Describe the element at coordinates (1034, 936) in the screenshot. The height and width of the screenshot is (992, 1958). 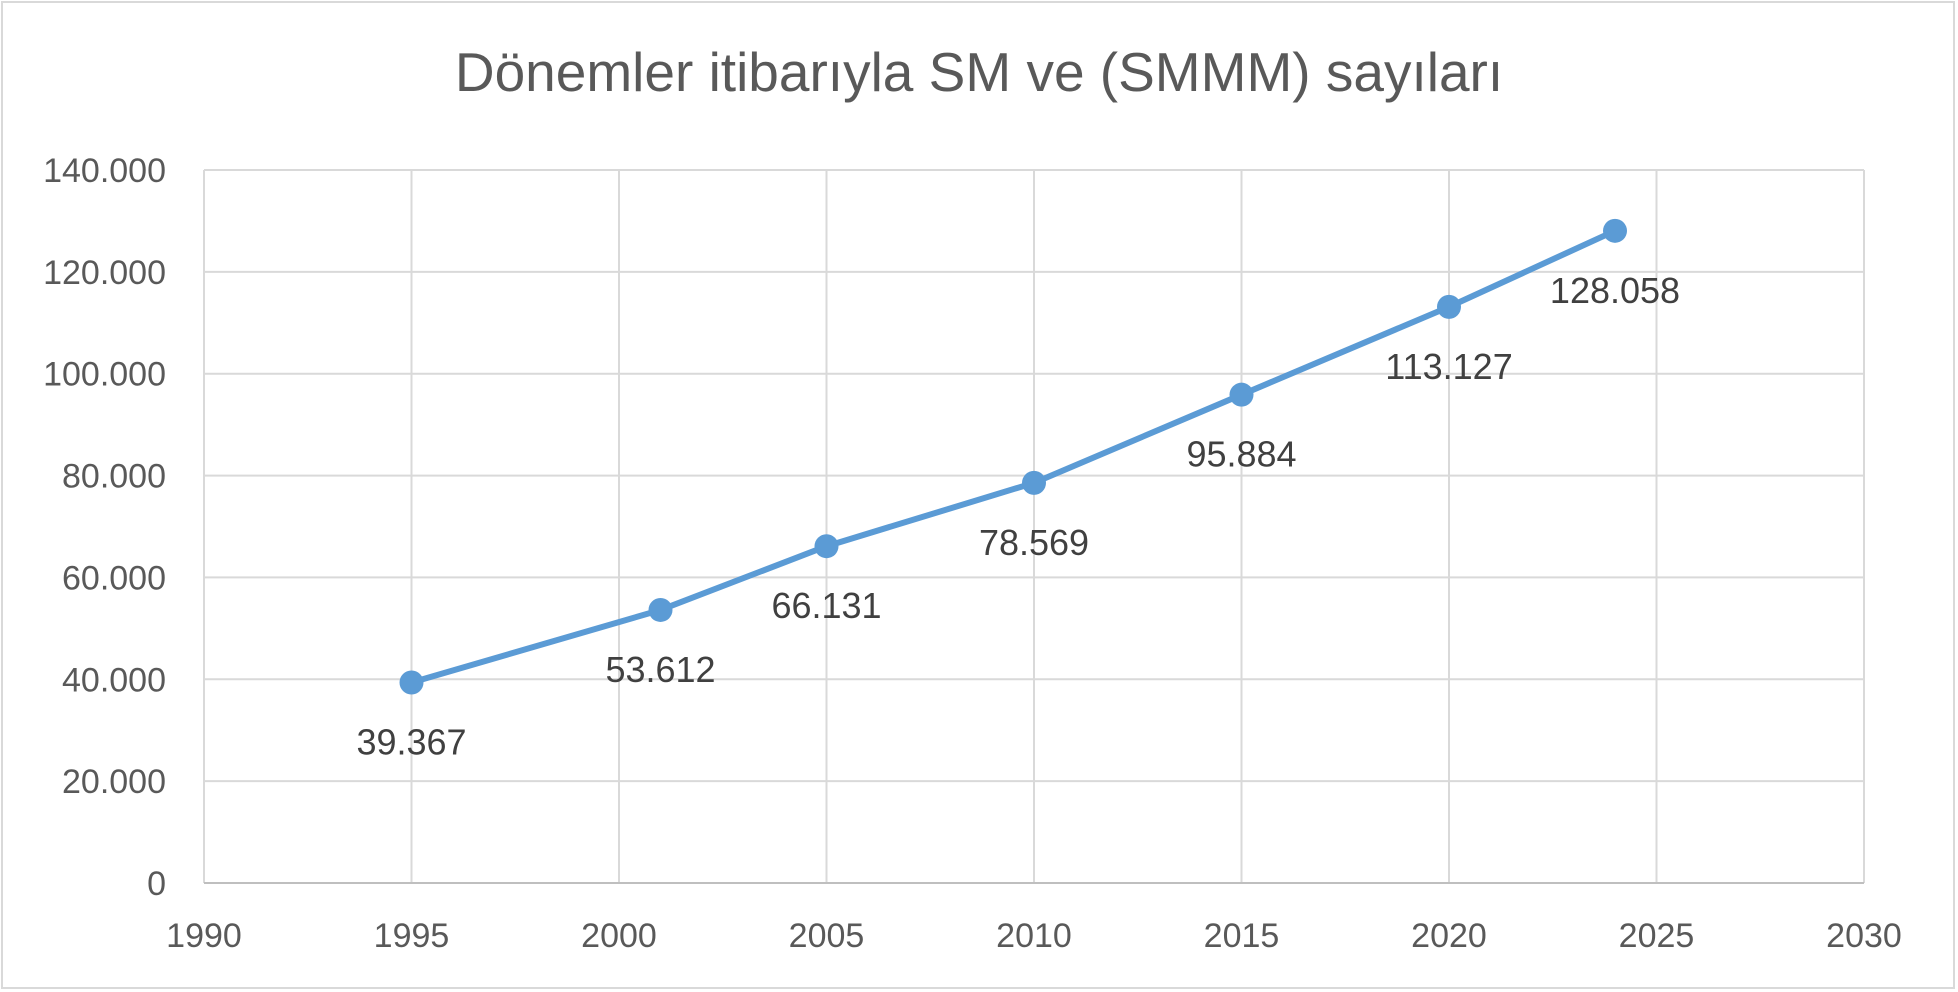
I see `x-tick-label: 2010` at that location.